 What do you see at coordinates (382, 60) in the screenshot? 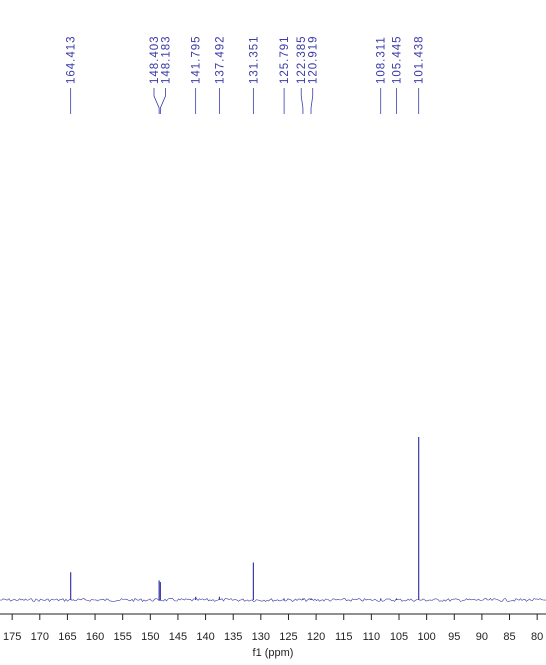
I see `peak-label: 108.311` at bounding box center [382, 60].